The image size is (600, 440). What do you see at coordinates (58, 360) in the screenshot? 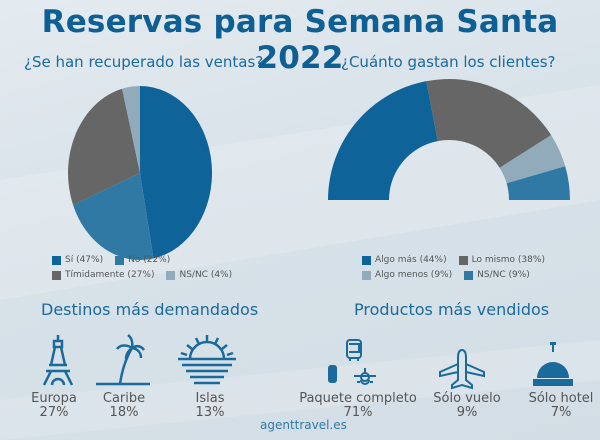
I see `eiffel-tower-icon` at bounding box center [58, 360].